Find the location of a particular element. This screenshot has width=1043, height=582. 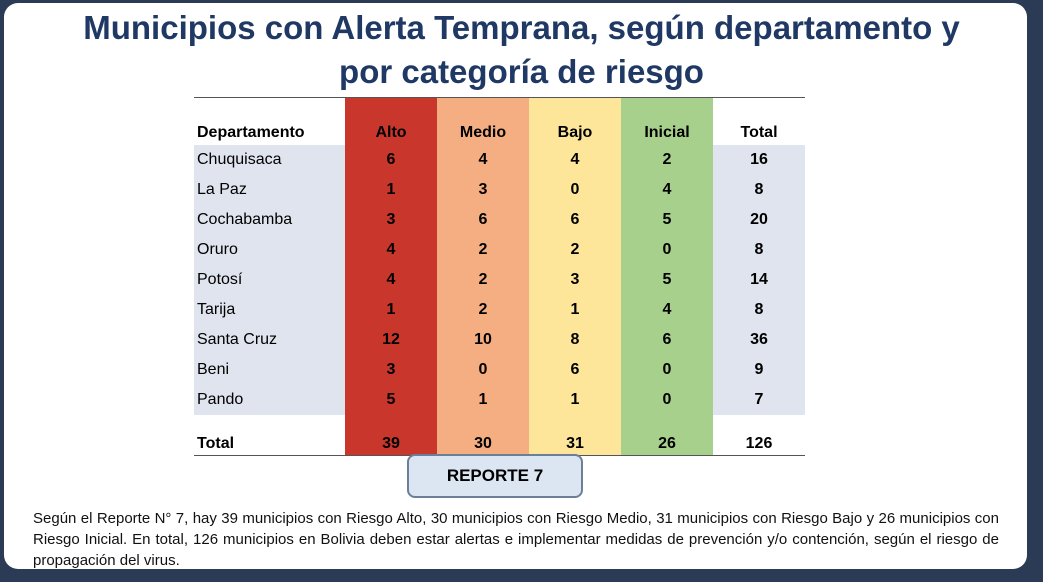

cell-bajo: 4 is located at coordinates (575, 160).